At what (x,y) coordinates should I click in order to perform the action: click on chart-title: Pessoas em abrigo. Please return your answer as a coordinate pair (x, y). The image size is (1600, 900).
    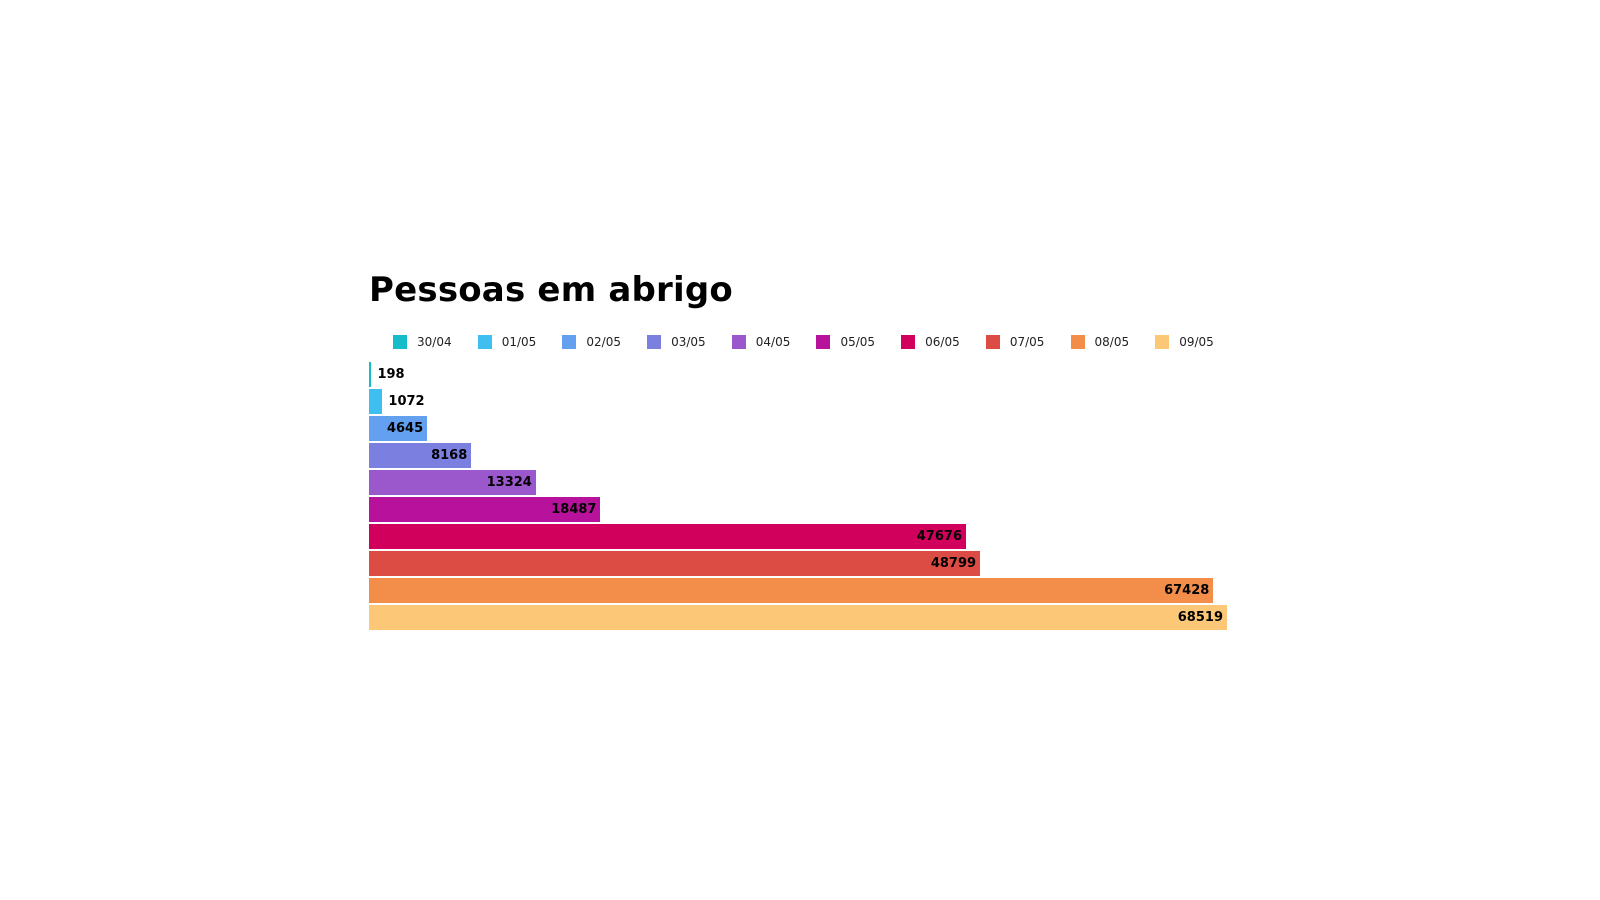
    Looking at the image, I should click on (551, 290).